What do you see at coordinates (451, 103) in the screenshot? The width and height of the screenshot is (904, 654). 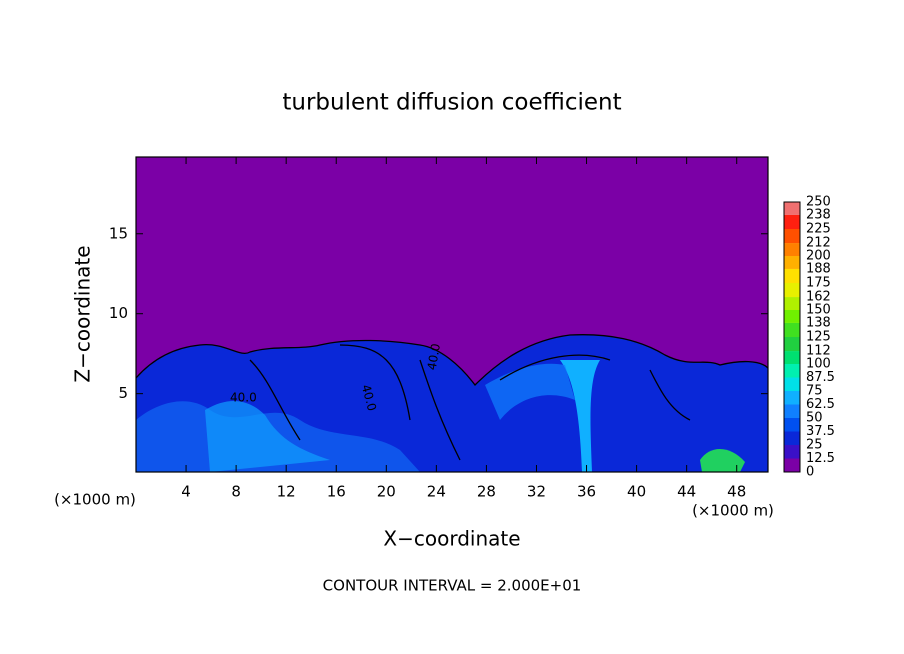 I see `chart-title: turbulent diffusion coefficient` at bounding box center [451, 103].